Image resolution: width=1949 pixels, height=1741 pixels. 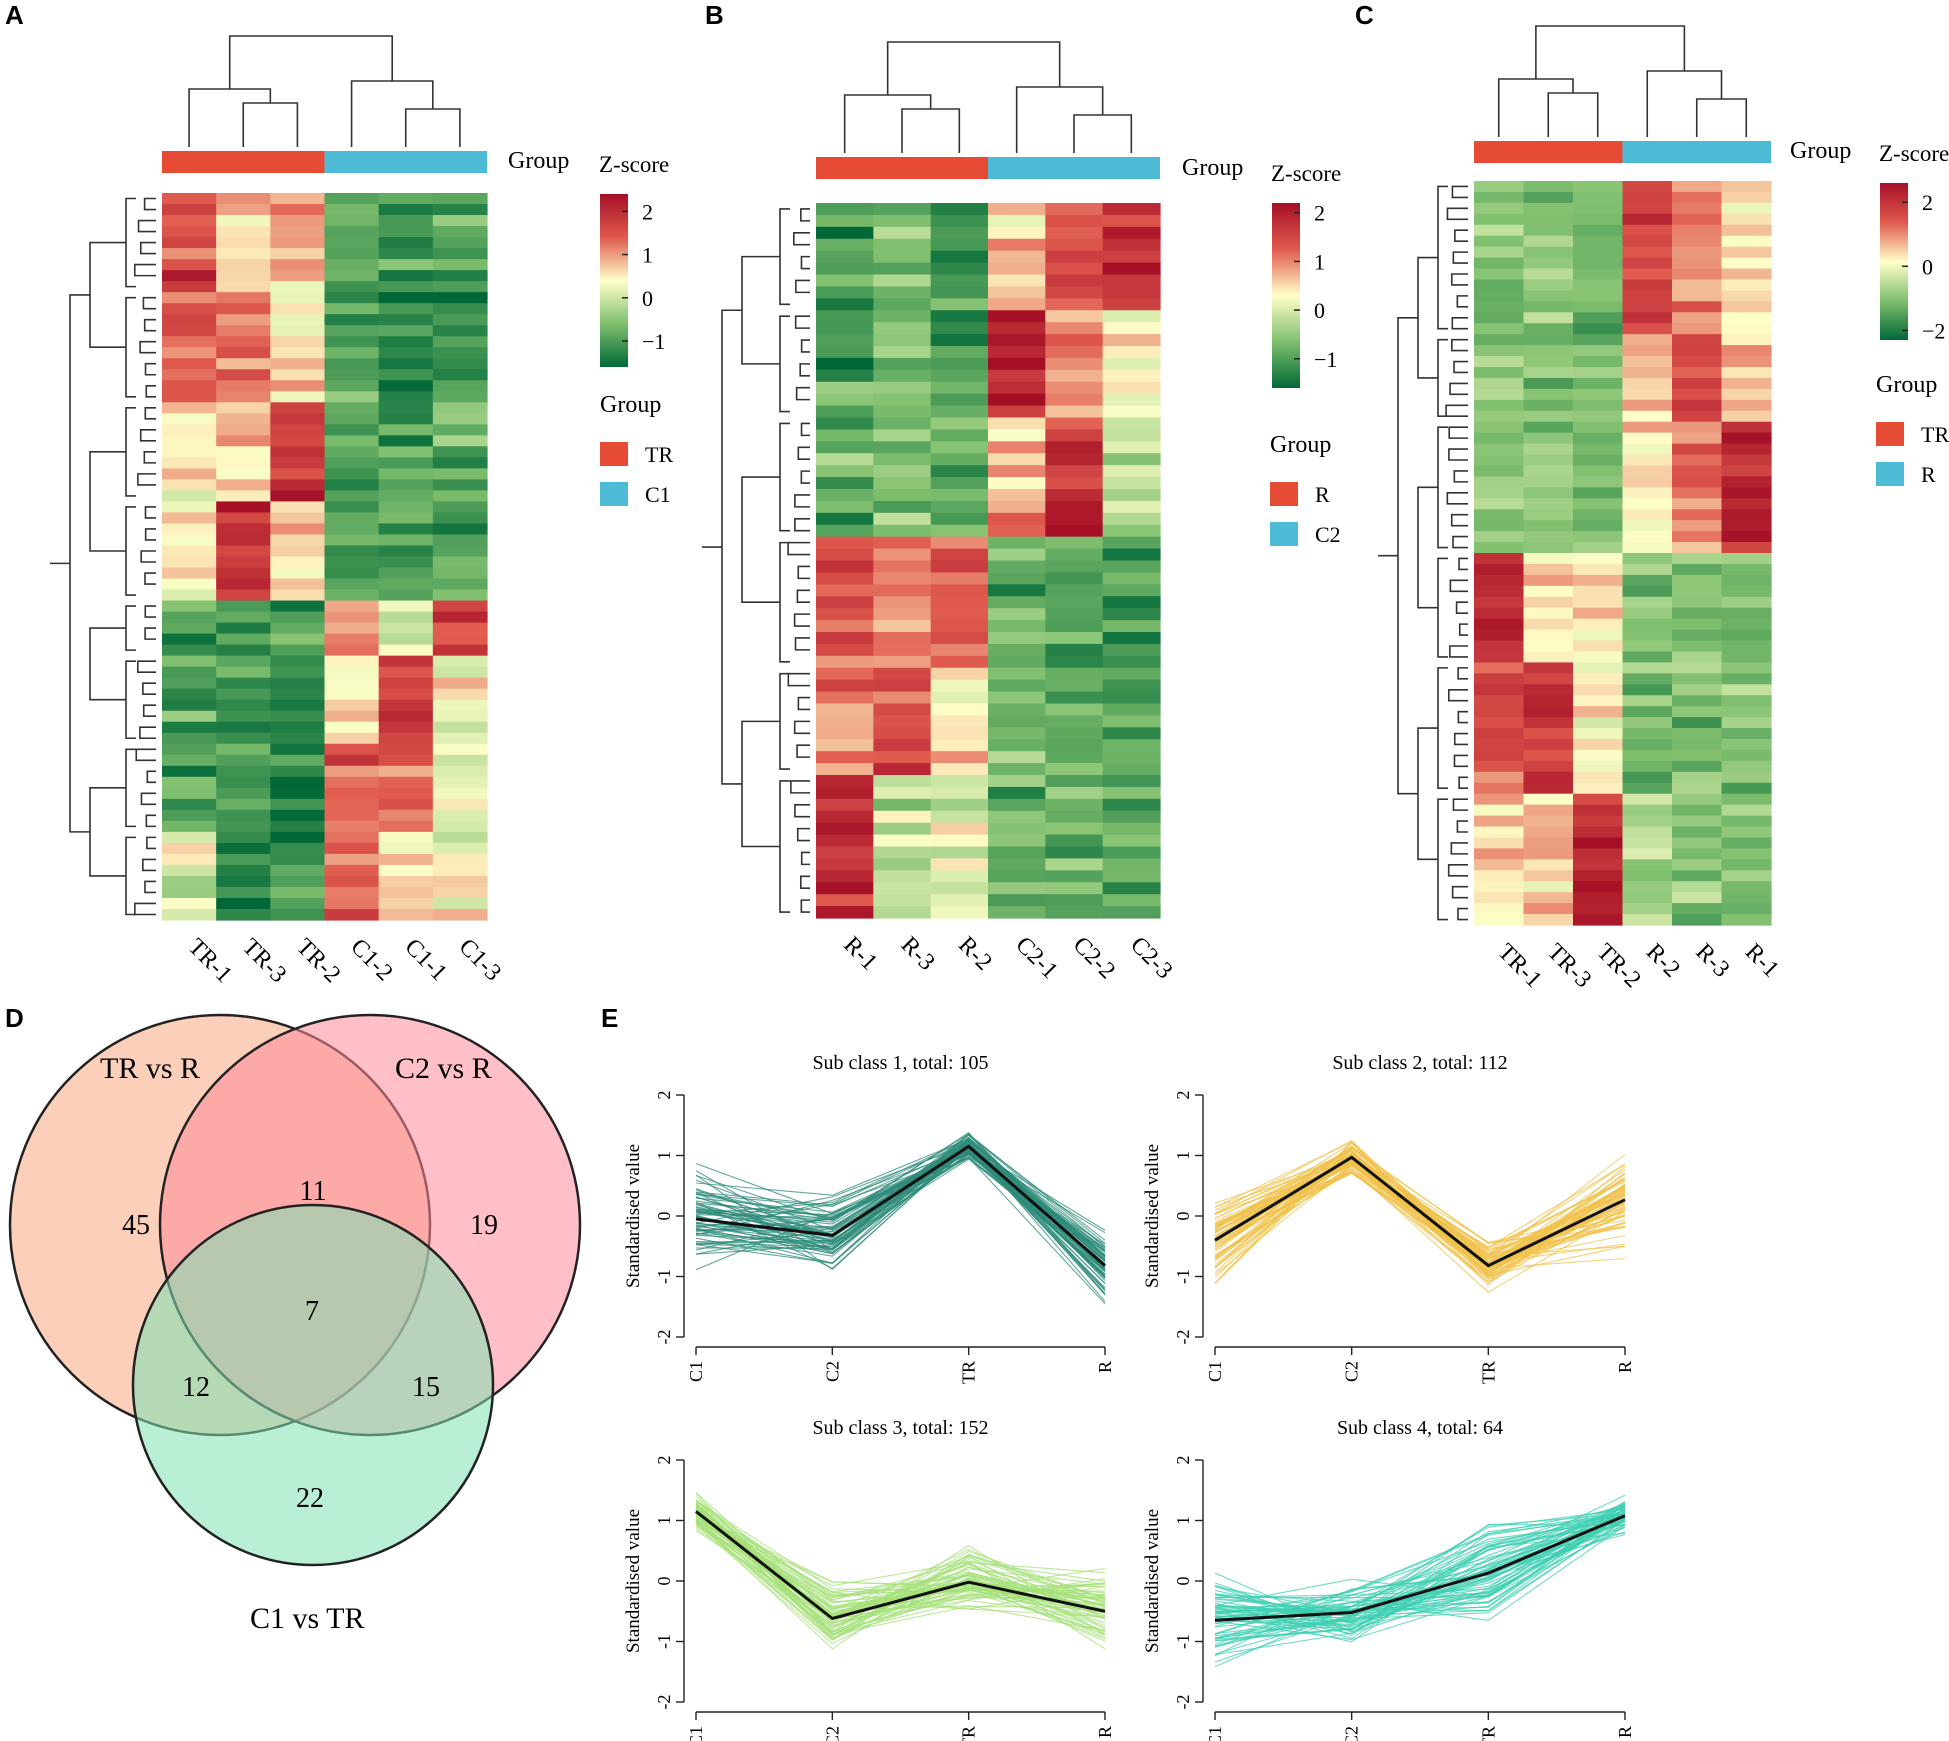 I want to click on venn-set-label: C1 vs TR, so click(x=307, y=1618).